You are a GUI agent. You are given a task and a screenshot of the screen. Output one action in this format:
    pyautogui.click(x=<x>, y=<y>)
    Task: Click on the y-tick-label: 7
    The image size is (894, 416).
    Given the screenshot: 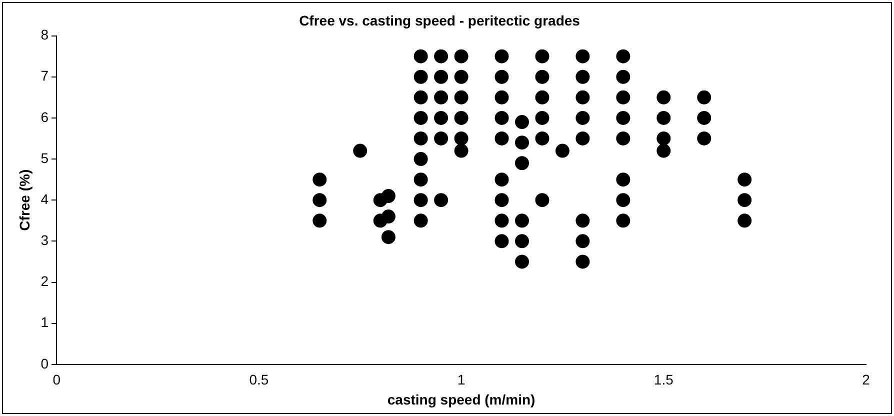 What is the action you would take?
    pyautogui.click(x=44, y=76)
    